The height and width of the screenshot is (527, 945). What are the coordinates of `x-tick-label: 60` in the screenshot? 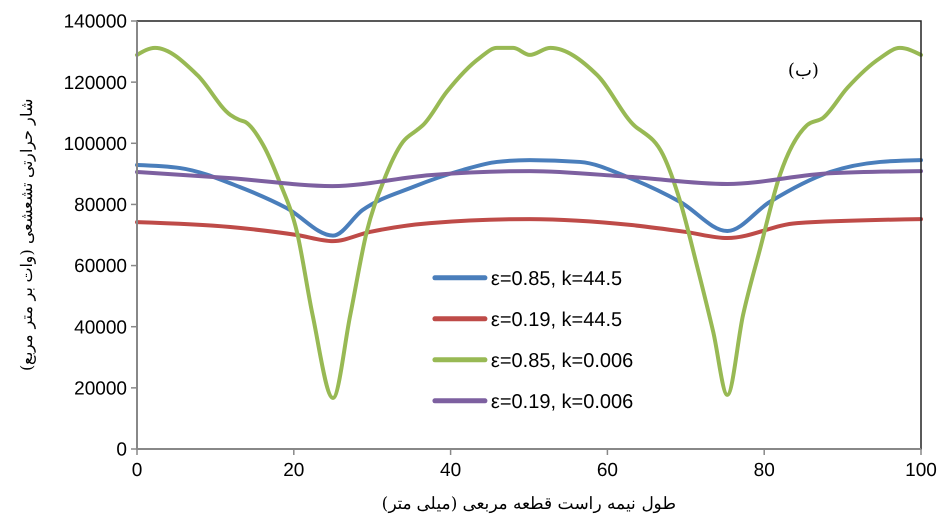 It's located at (607, 470).